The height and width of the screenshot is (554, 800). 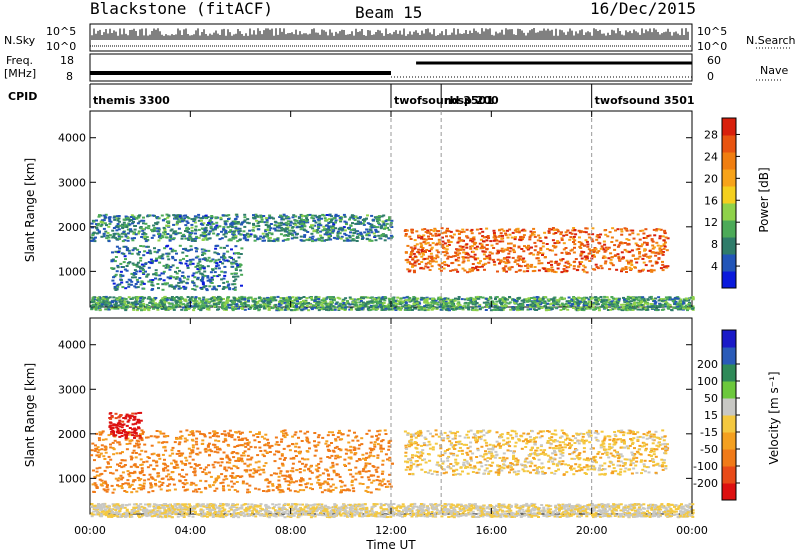 What do you see at coordinates (20, 40) in the screenshot?
I see `nsky-label: N.Sky` at bounding box center [20, 40].